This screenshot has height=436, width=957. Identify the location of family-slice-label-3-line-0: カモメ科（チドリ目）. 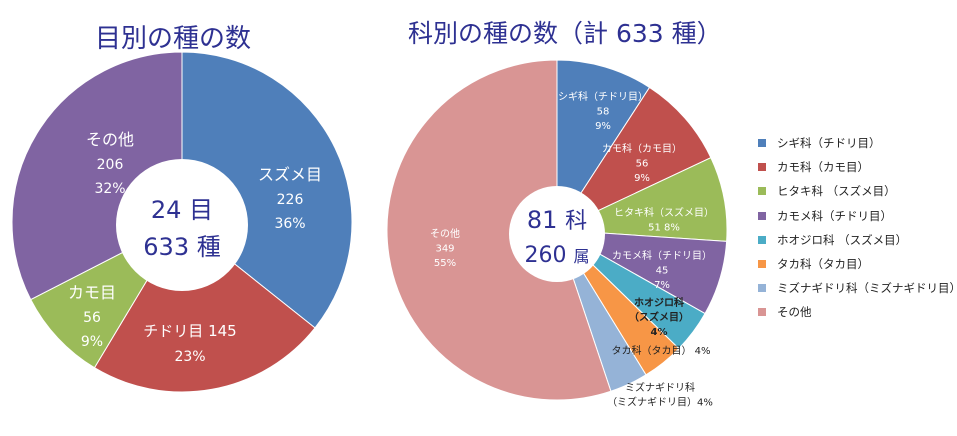
(662, 255).